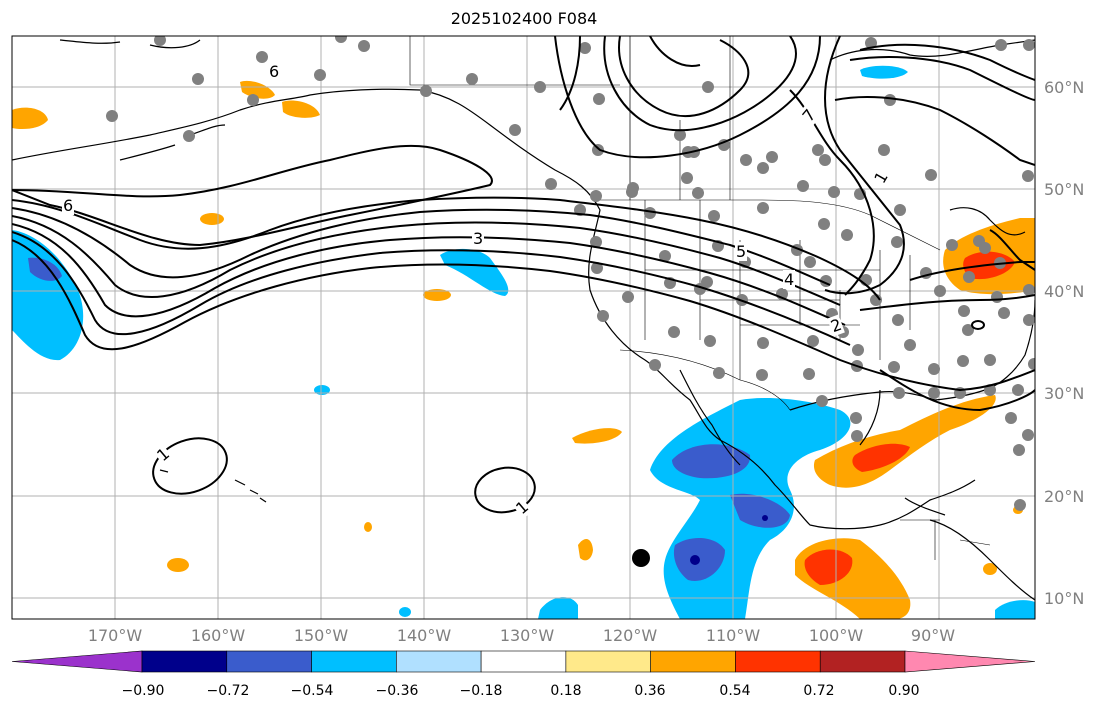 Image resolution: width=1105 pixels, height=712 pixels. Describe the element at coordinates (836, 635) in the screenshot. I see `lon-label-100w: 100°W` at that location.